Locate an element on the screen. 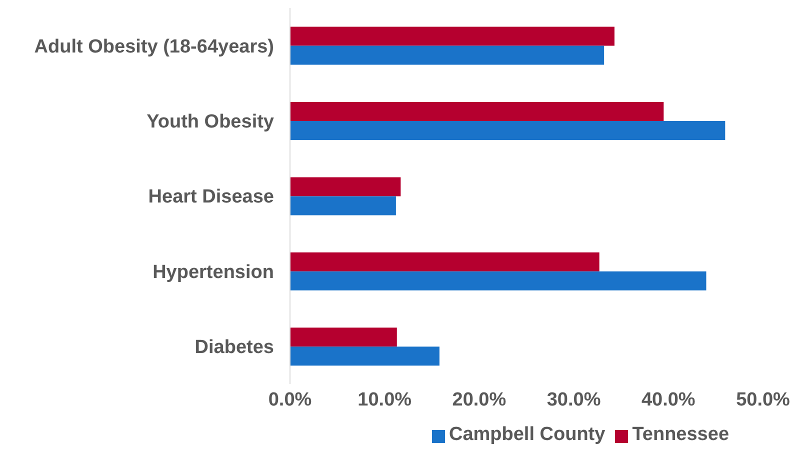 The height and width of the screenshot is (459, 801). y-tick-label: Hypertension is located at coordinates (213, 272).